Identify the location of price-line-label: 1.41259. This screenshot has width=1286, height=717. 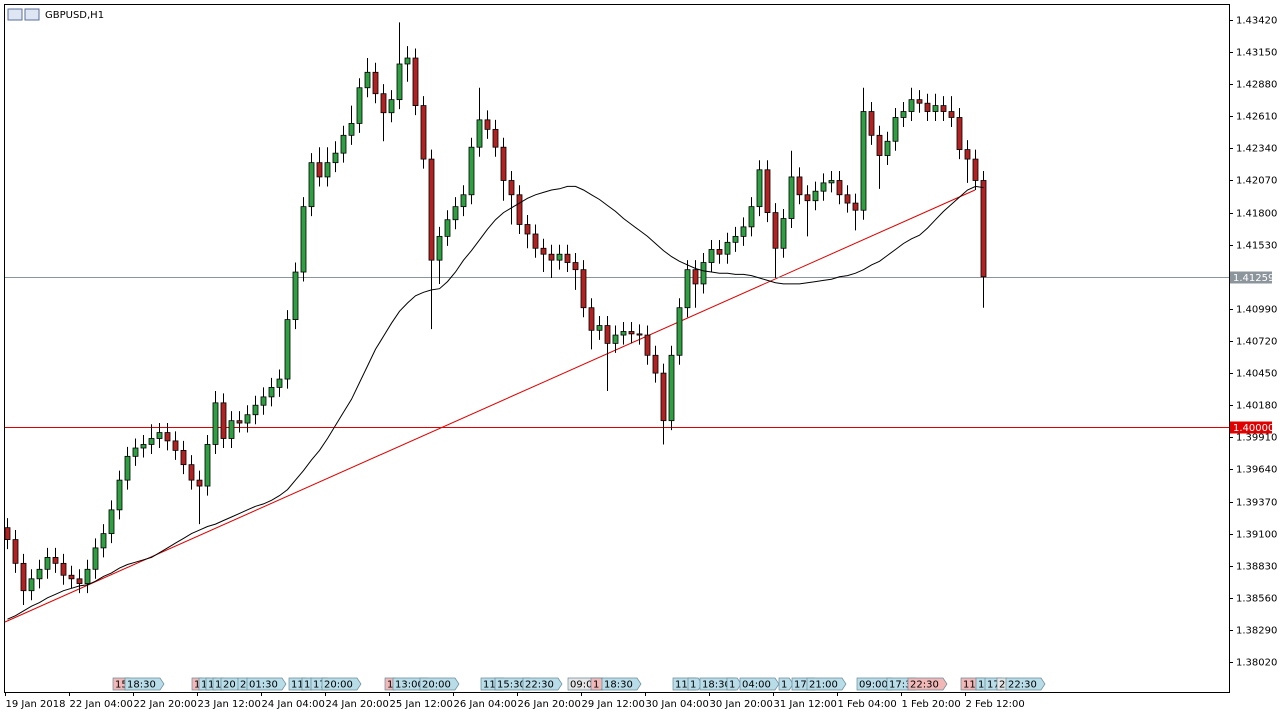
(1253, 278).